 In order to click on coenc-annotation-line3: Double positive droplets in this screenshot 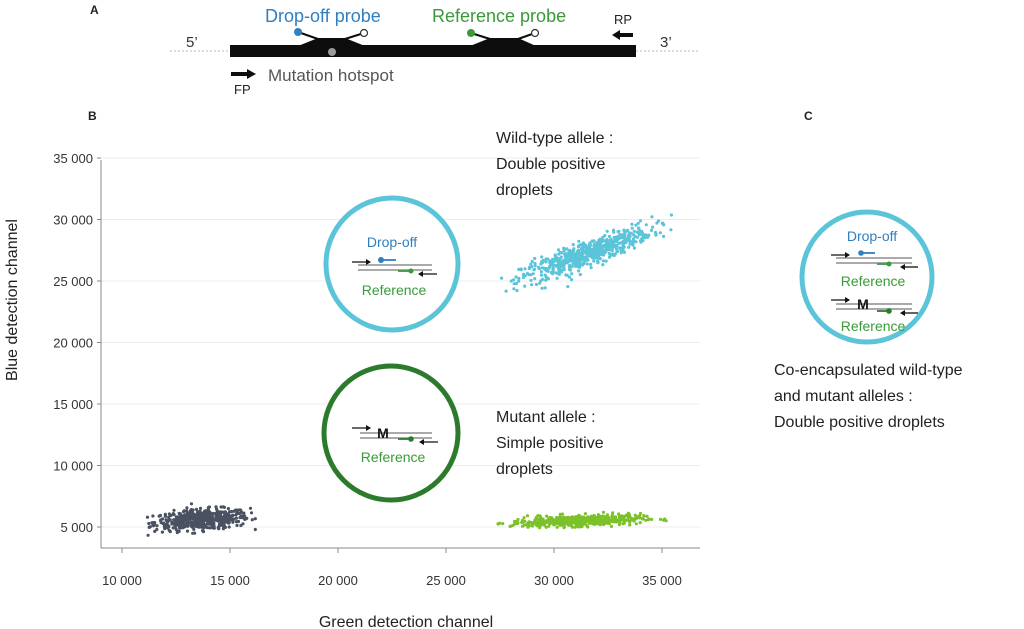, I will do `click(859, 422)`.